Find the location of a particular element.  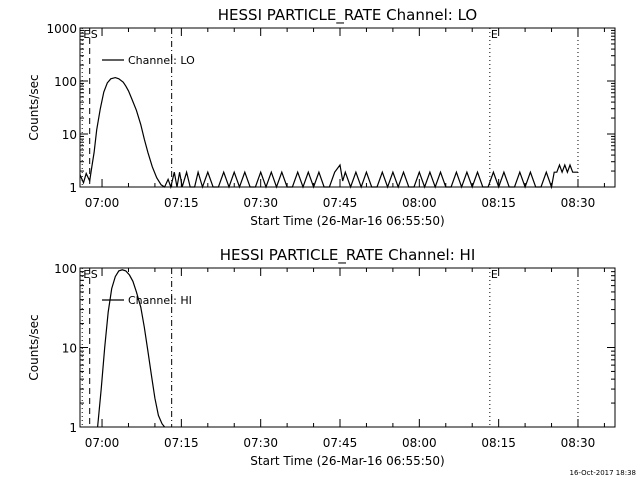

chart-title: HESSI PARTICLE_RATE Channel: HI is located at coordinates (348, 255).